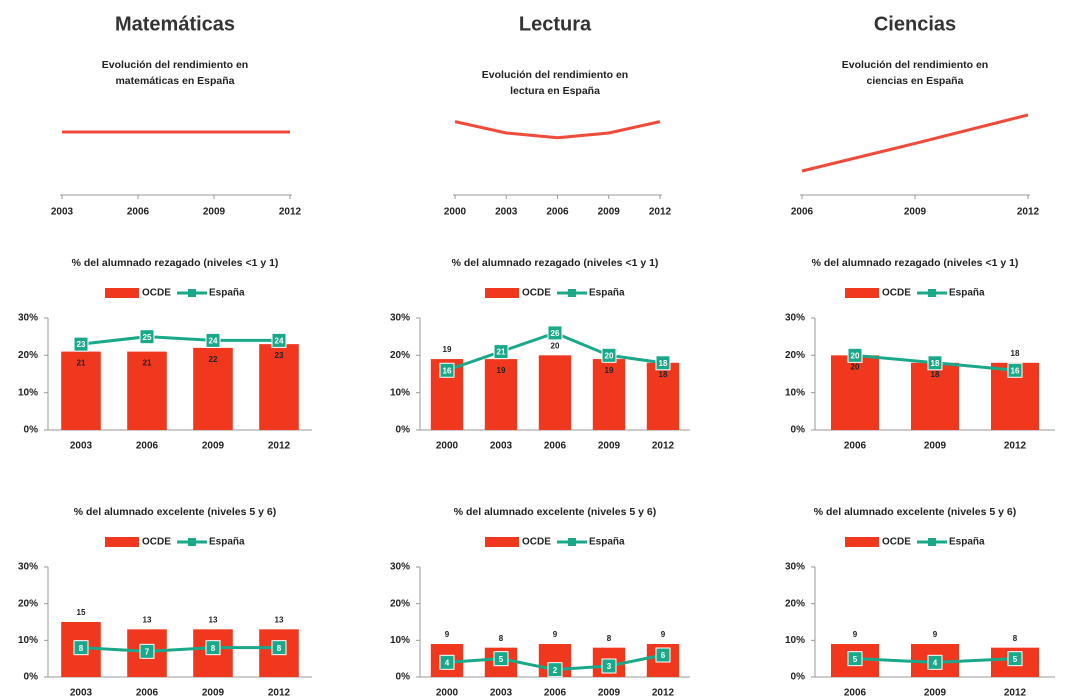 This screenshot has width=1071, height=700. What do you see at coordinates (1015, 370) in the screenshot?
I see `line-value-label: 16` at bounding box center [1015, 370].